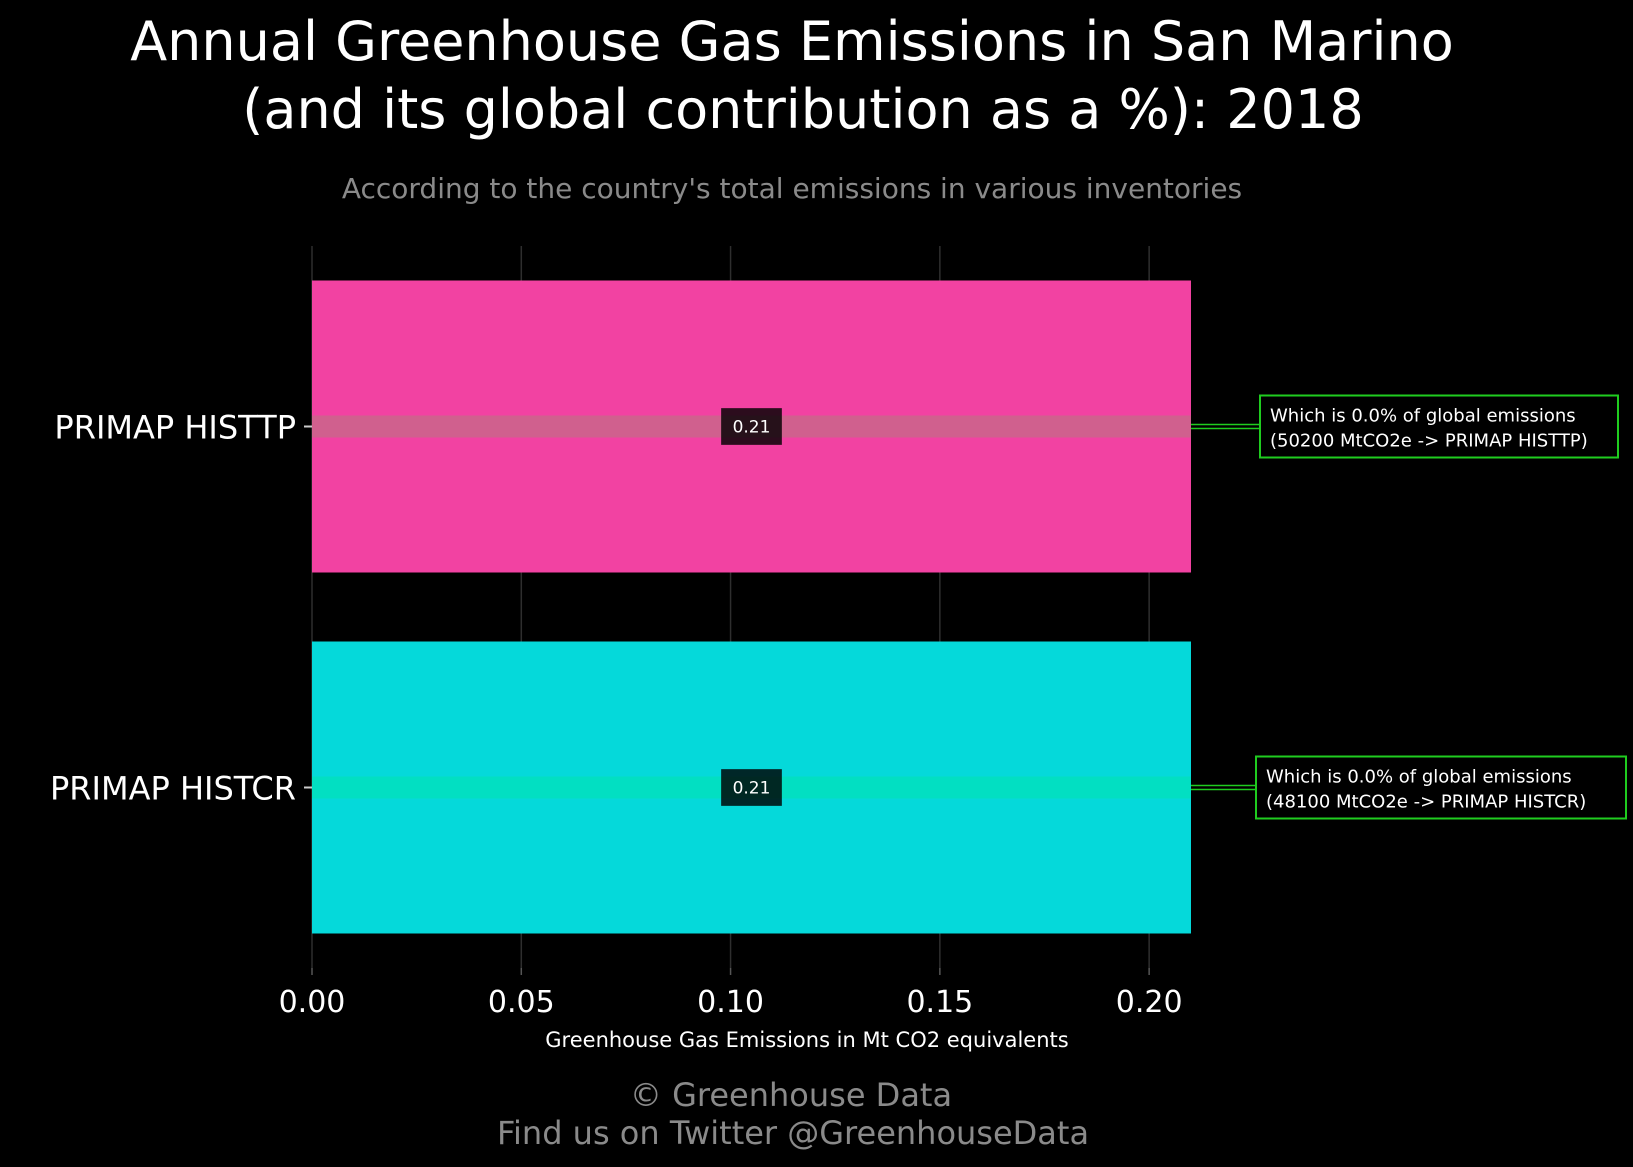  I want to click on annotation-line2: (48100 MtCO2e -> PRIMAP HISTCR), so click(1426, 802).